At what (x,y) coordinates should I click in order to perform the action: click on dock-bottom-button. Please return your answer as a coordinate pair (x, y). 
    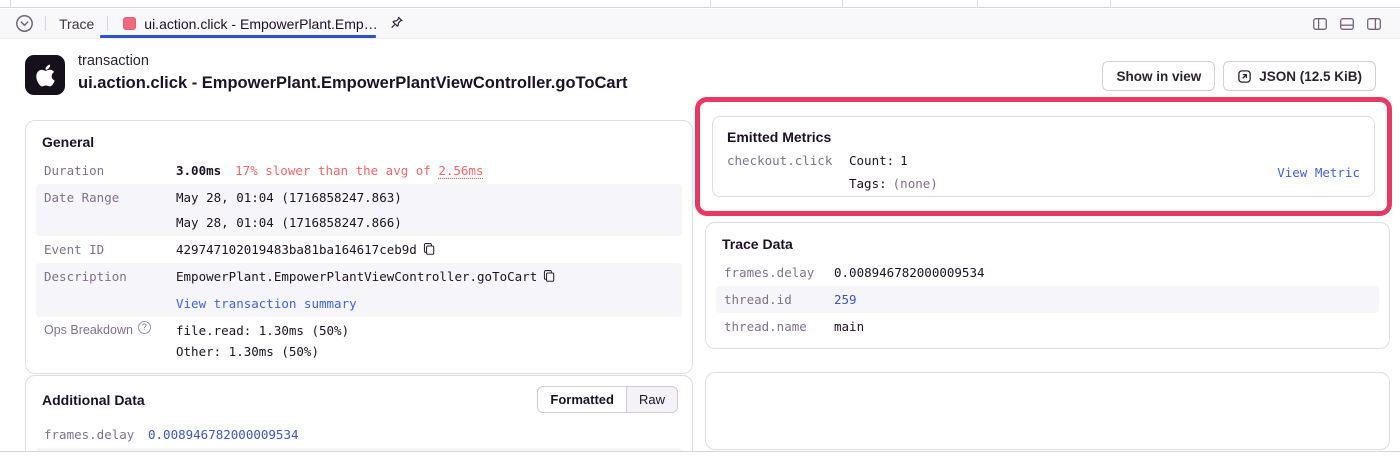
    Looking at the image, I should click on (1347, 24).